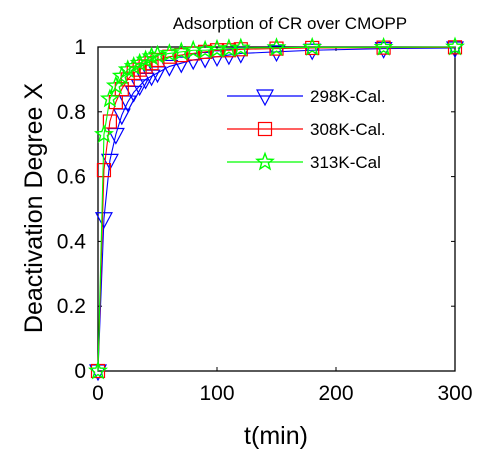 Image resolution: width=477 pixels, height=457 pixels. Describe the element at coordinates (348, 129) in the screenshot. I see `legend-label: 308K-Cal.` at that location.